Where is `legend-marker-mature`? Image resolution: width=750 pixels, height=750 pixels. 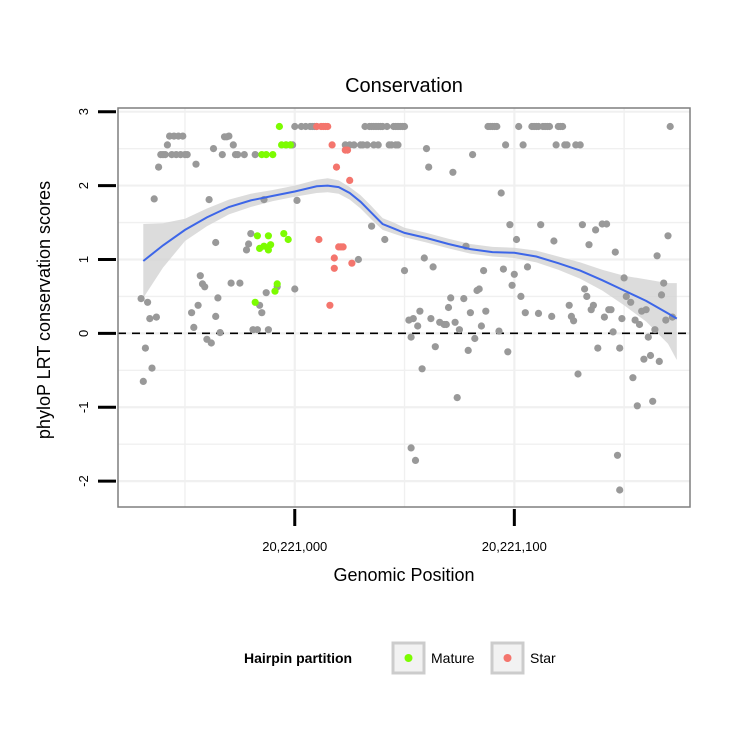
legend-marker-mature is located at coordinates (408, 658).